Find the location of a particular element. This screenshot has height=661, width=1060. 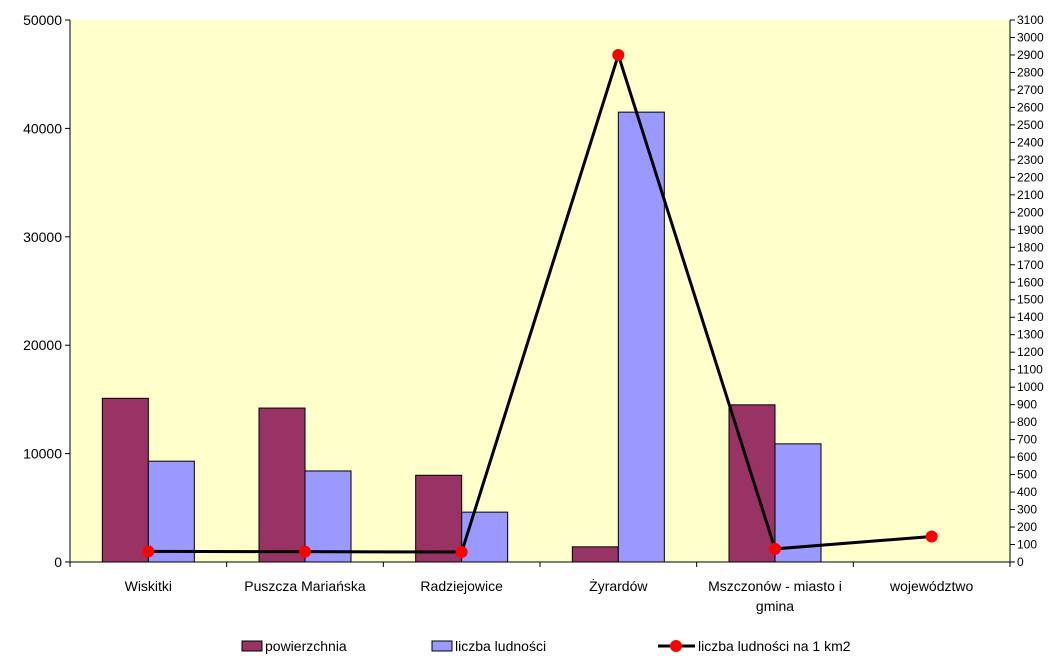

y-right-tick-label-0: 0 is located at coordinates (1020, 562).